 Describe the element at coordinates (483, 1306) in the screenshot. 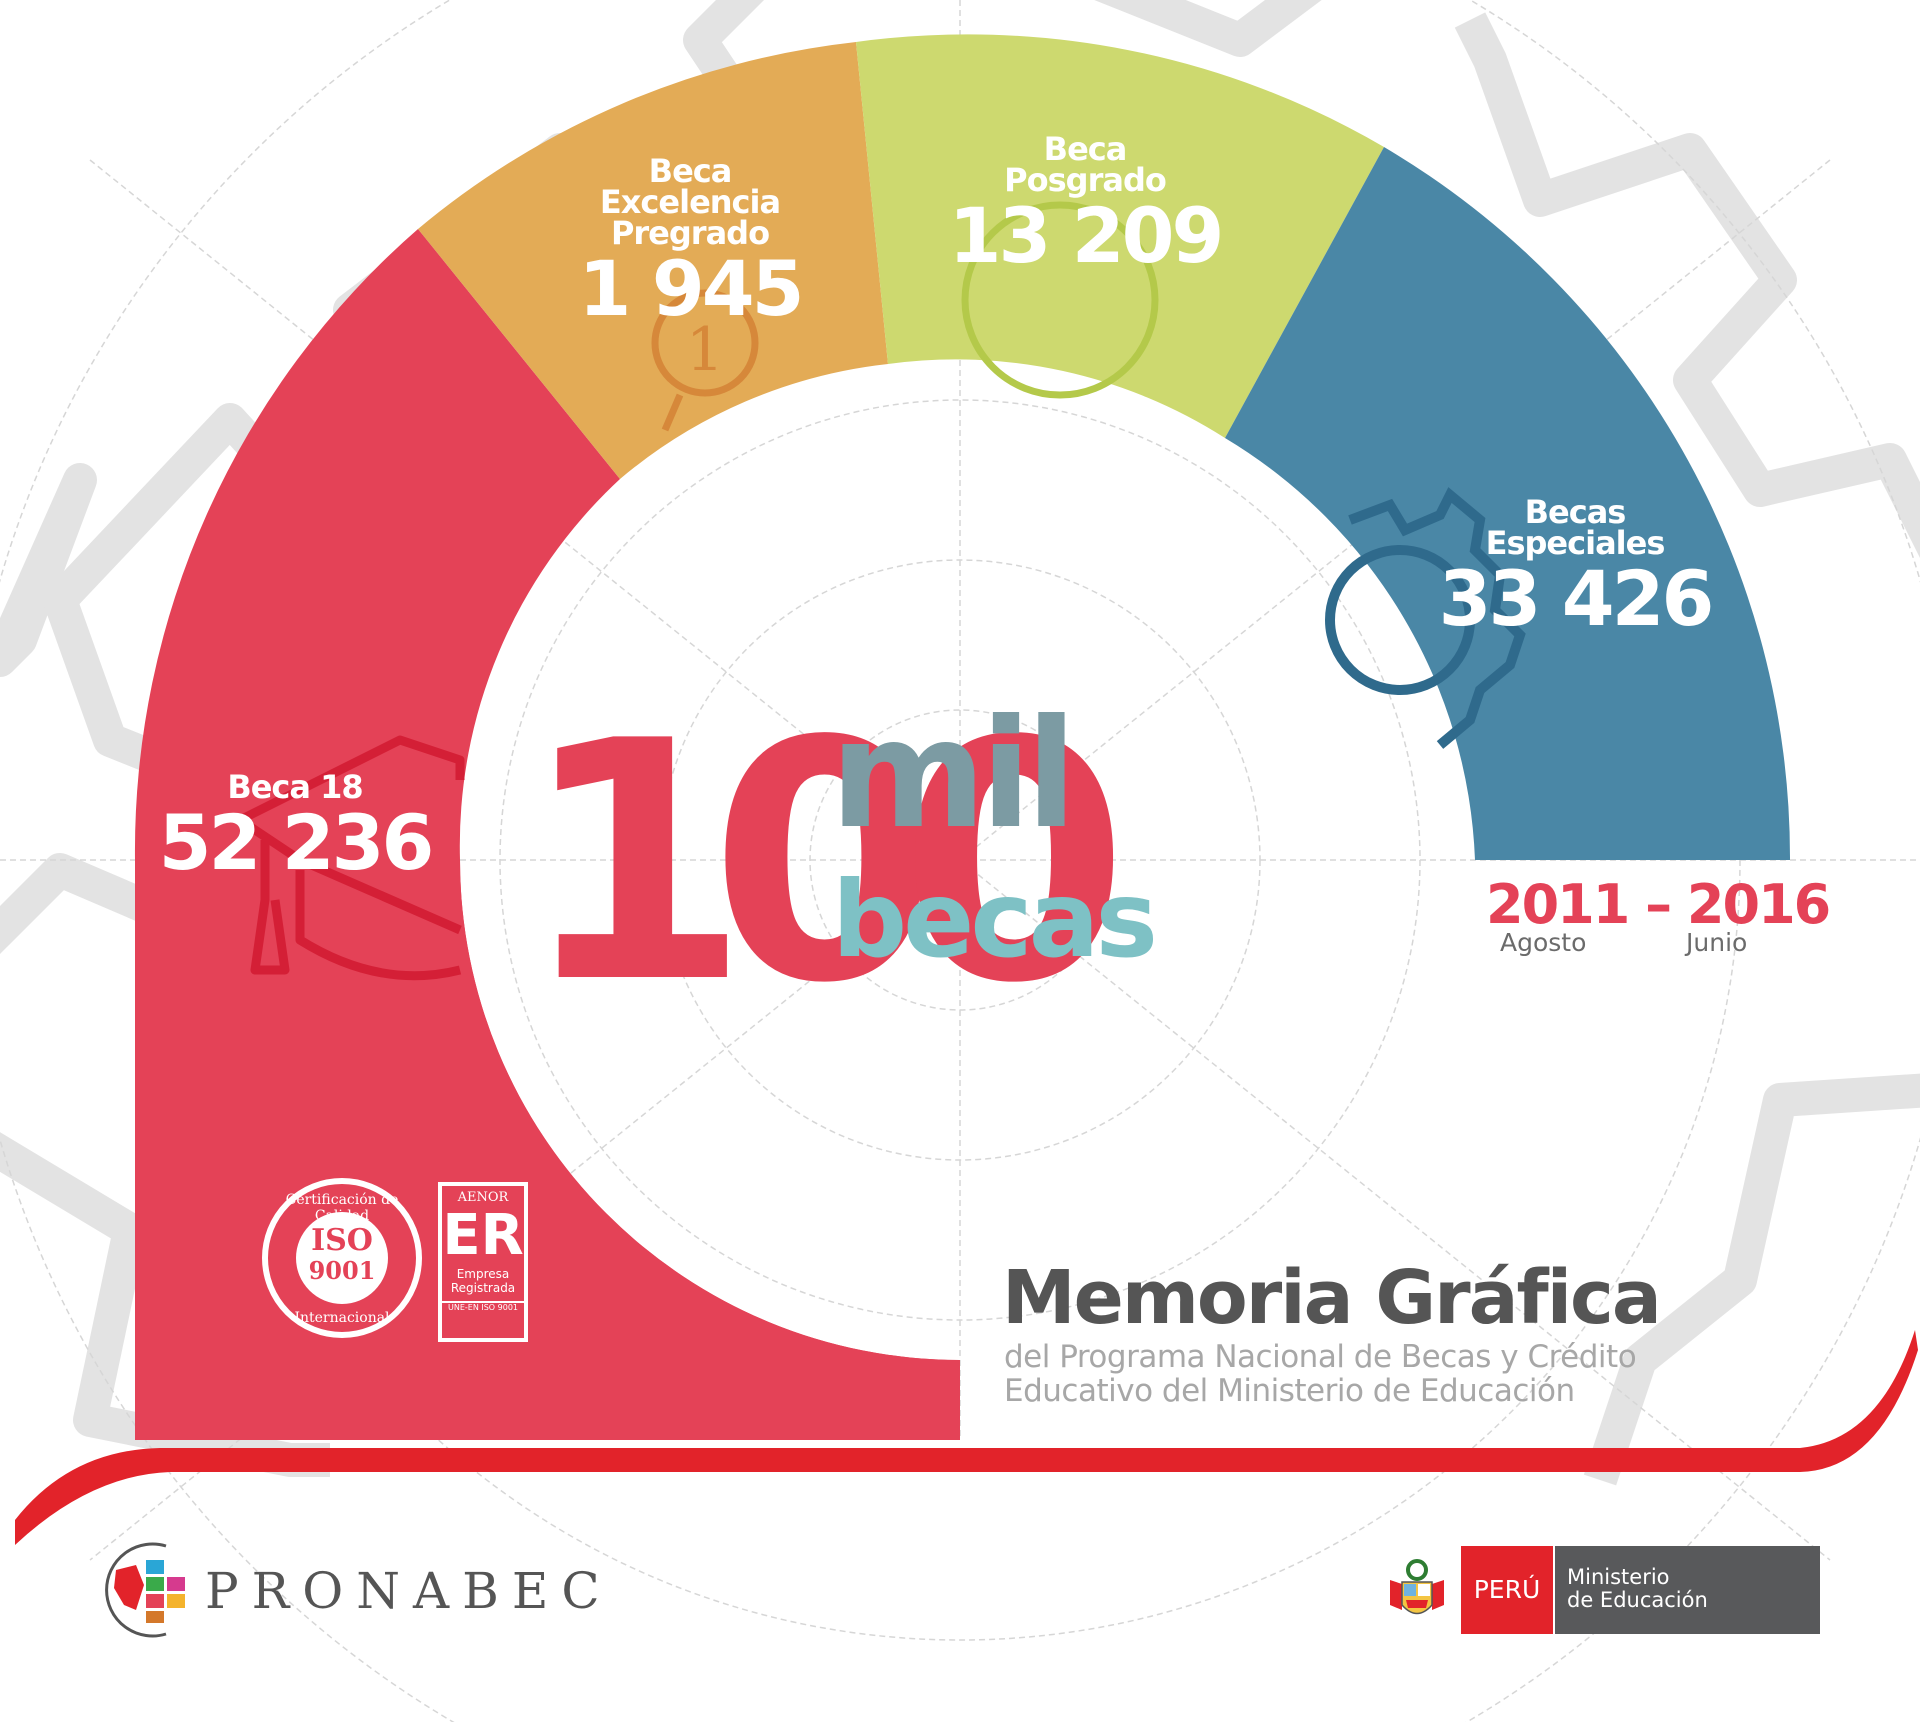

I see `aenor-footer: UNE-EN ISO 9001` at that location.